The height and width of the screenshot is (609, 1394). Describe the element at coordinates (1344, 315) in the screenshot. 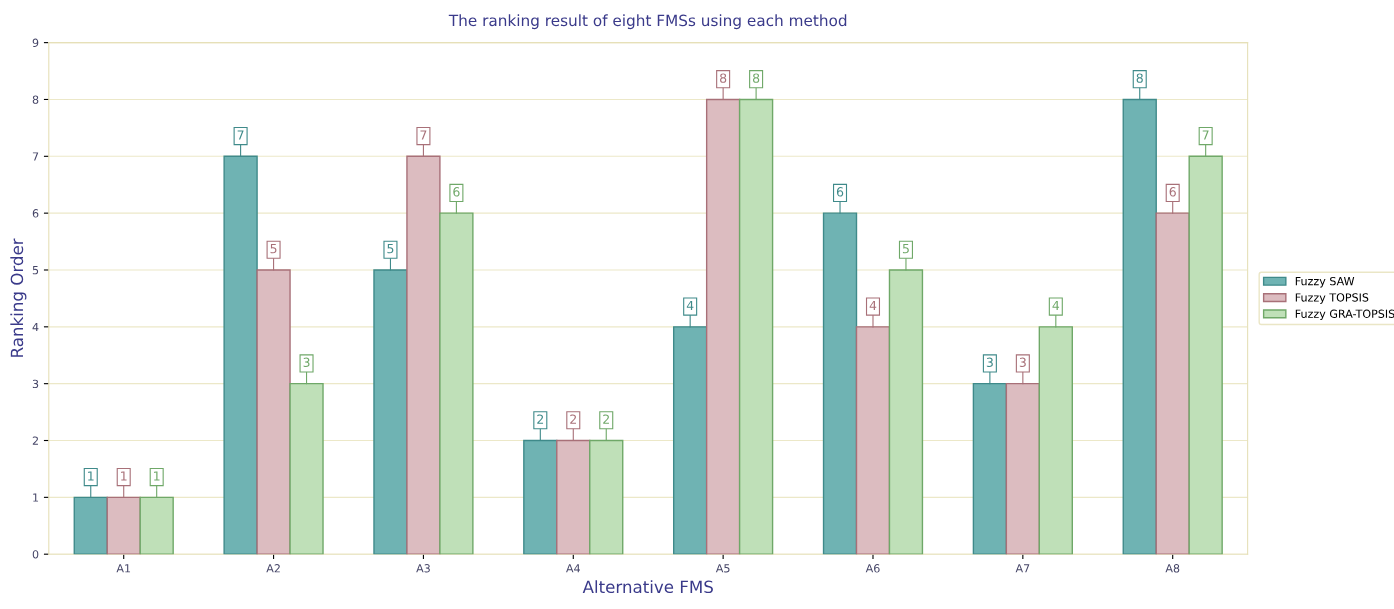

I see `legend-label: Fuzzy GRA-TOPSIS` at that location.